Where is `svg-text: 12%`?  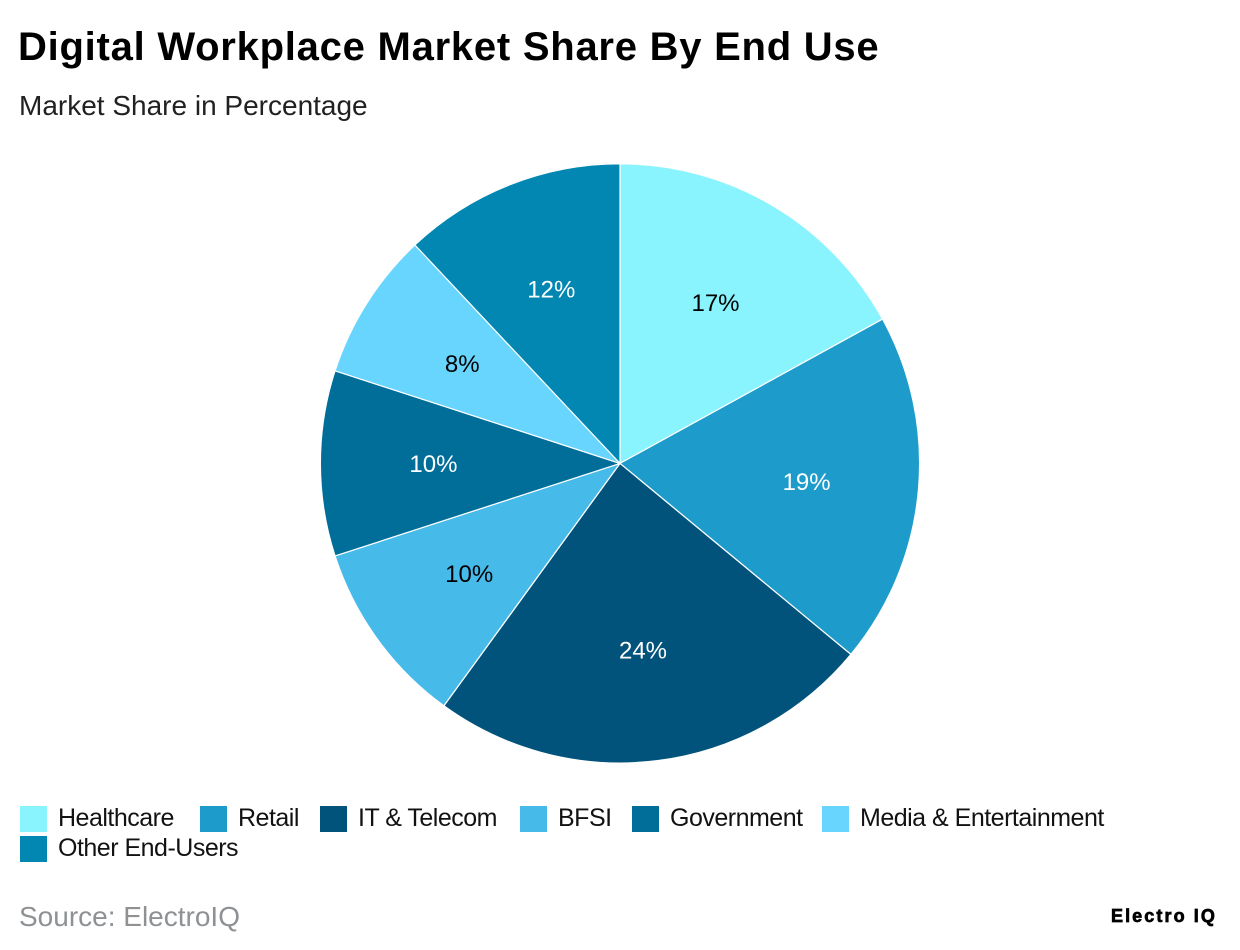 svg-text: 12% is located at coordinates (551, 290).